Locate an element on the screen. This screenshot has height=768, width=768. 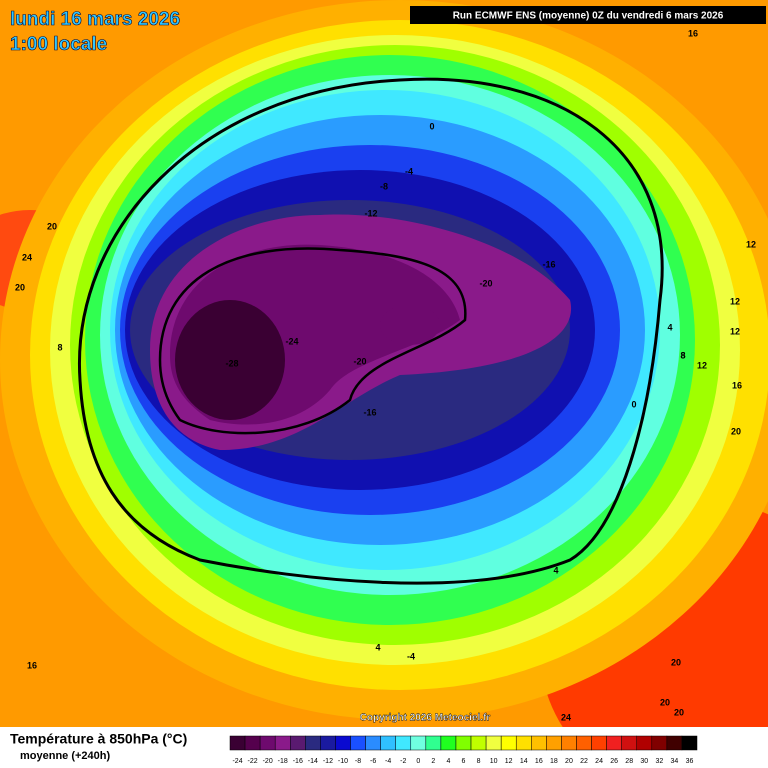
colorbar-tick: -16 is located at coordinates (298, 761).